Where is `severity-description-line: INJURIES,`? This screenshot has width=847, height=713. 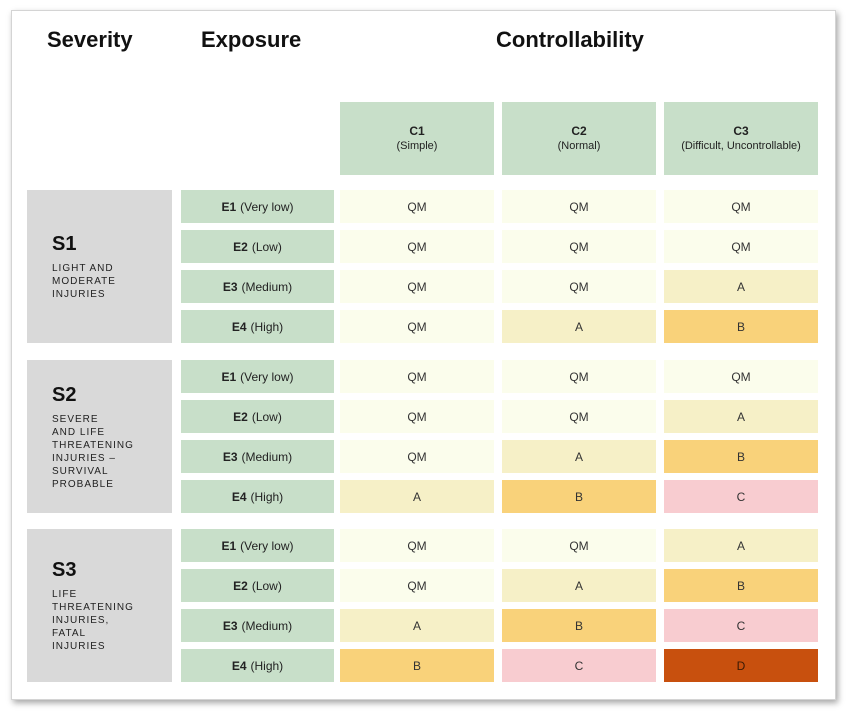
severity-description-line: INJURIES, is located at coordinates (81, 620).